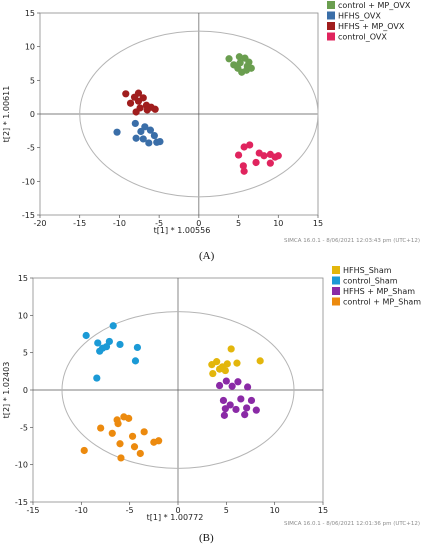 The width and height of the screenshot is (424, 550). Describe the element at coordinates (198, 223) in the screenshot. I see `x-tick-label: 0` at that location.